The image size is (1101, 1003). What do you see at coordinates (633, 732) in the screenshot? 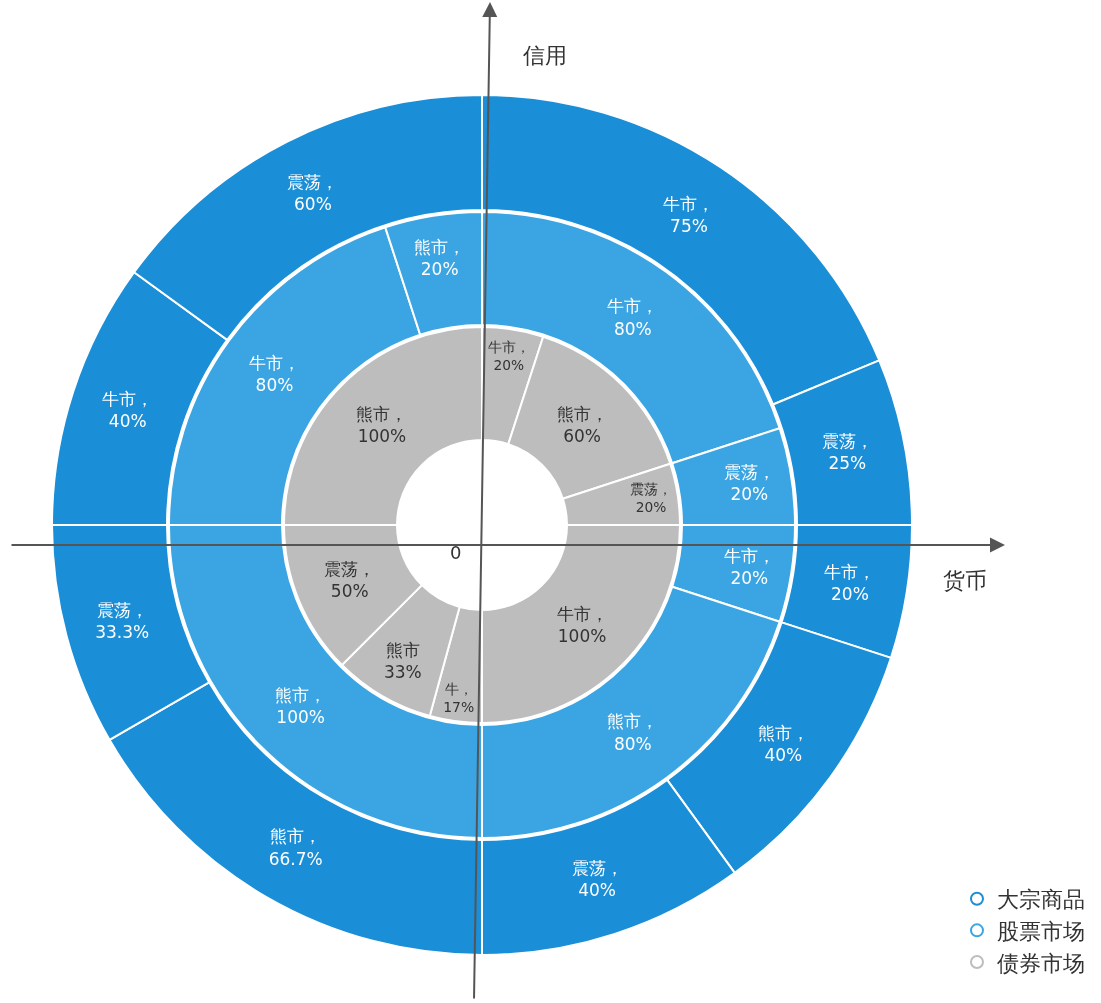
I see `data-label: 熊市， 80%` at bounding box center [633, 732].